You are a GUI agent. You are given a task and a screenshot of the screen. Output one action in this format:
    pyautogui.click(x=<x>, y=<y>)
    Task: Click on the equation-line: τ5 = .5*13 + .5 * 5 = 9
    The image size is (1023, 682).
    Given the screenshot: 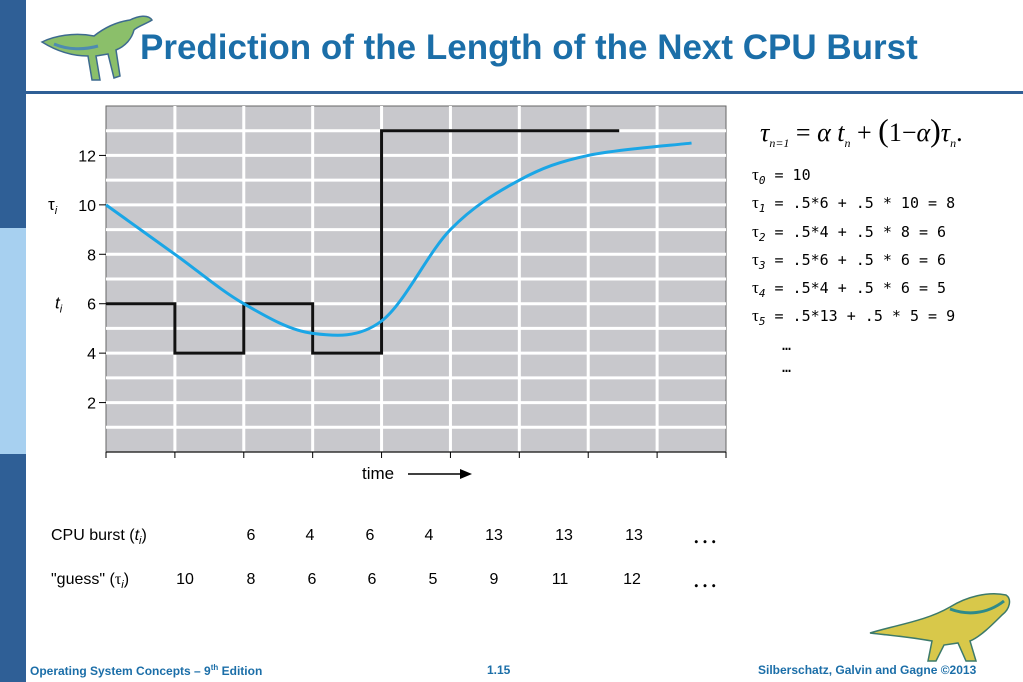 What is the action you would take?
    pyautogui.click(x=853, y=319)
    